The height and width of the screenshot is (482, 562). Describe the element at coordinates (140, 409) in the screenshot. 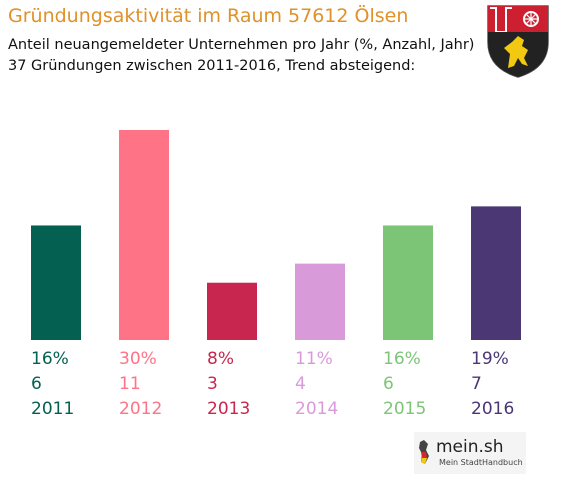

I see `year-label-2012: 2012` at that location.